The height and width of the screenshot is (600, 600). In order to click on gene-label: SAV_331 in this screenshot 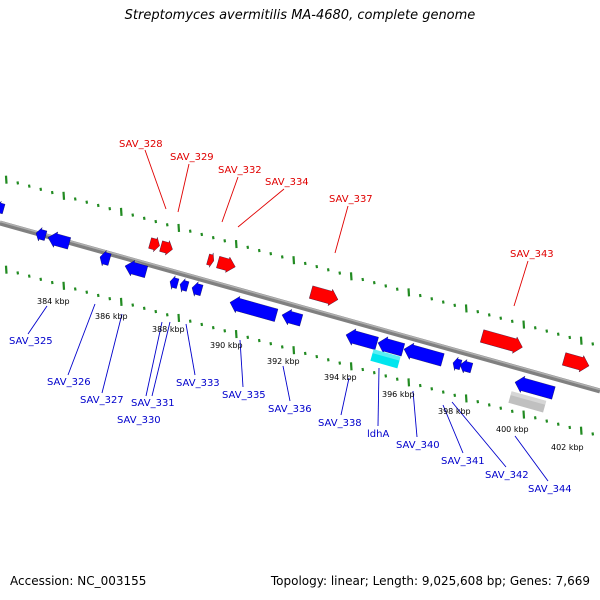, I will do `click(153, 403)`.